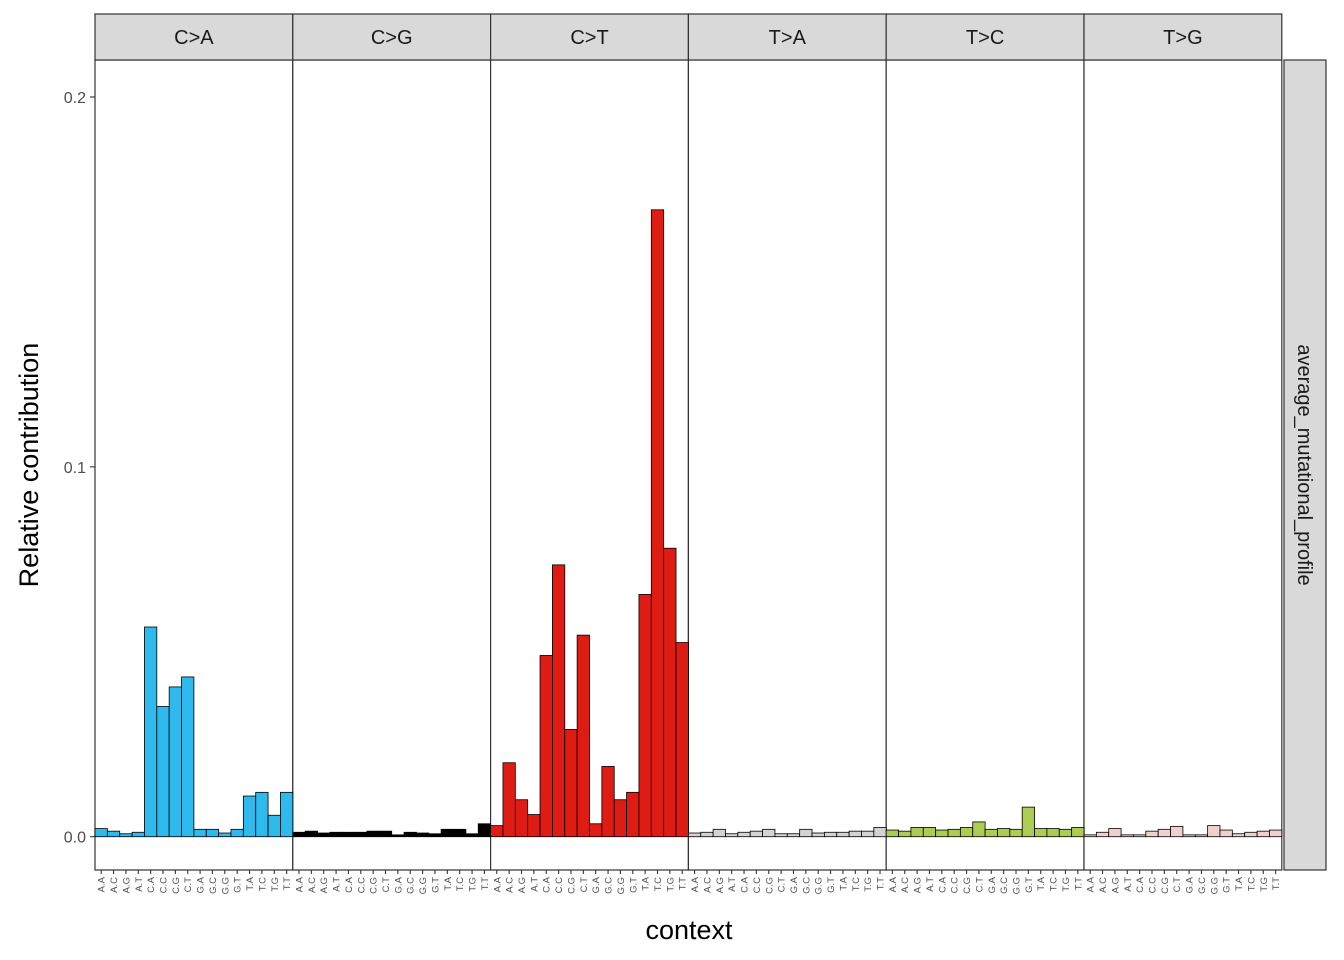 This screenshot has width=1344, height=960. What do you see at coordinates (589, 38) in the screenshot?
I see `panel-strip-label: C>T` at bounding box center [589, 38].